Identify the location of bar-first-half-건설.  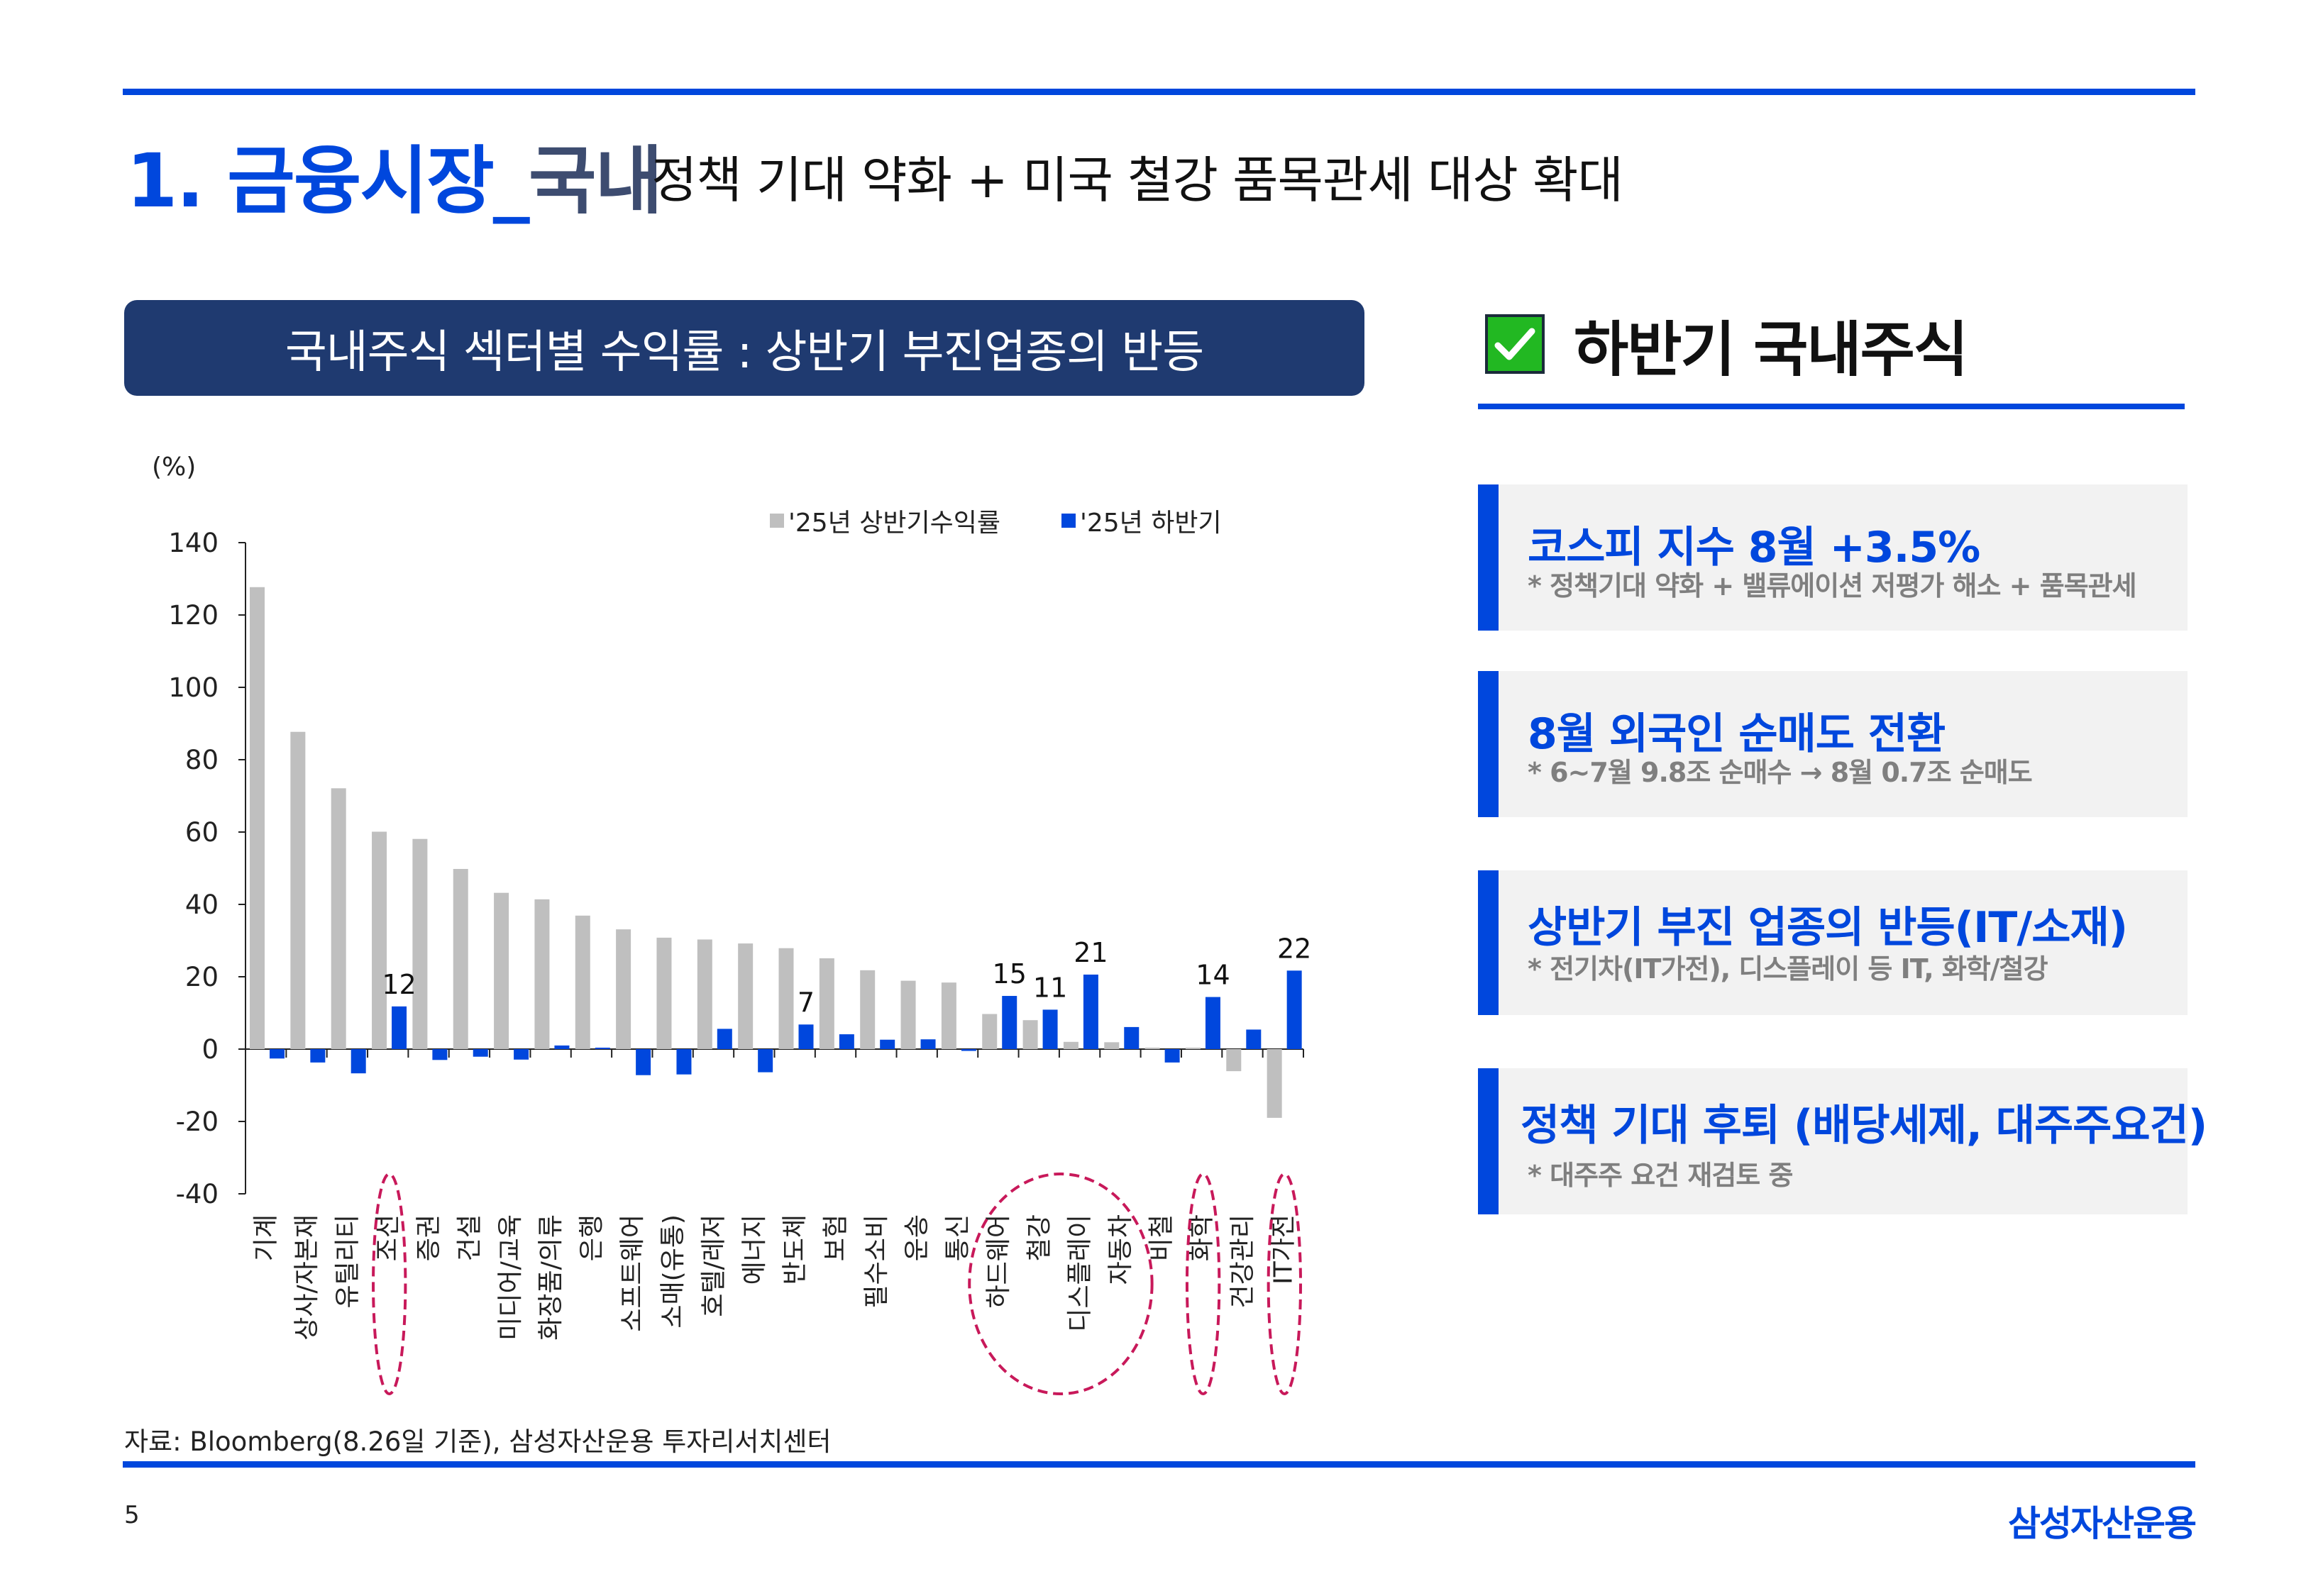
(460, 959).